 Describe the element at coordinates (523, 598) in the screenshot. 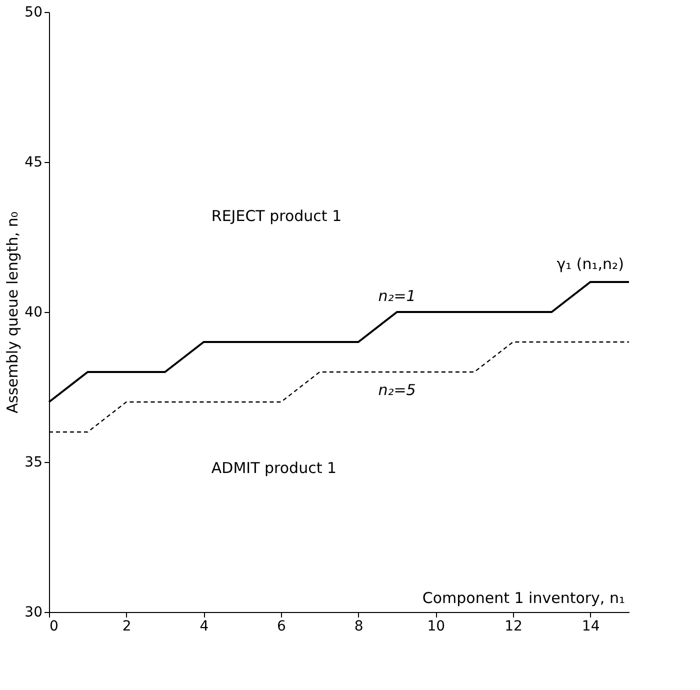

I see `x-axis-title: Component 1 inventory, n₁` at that location.